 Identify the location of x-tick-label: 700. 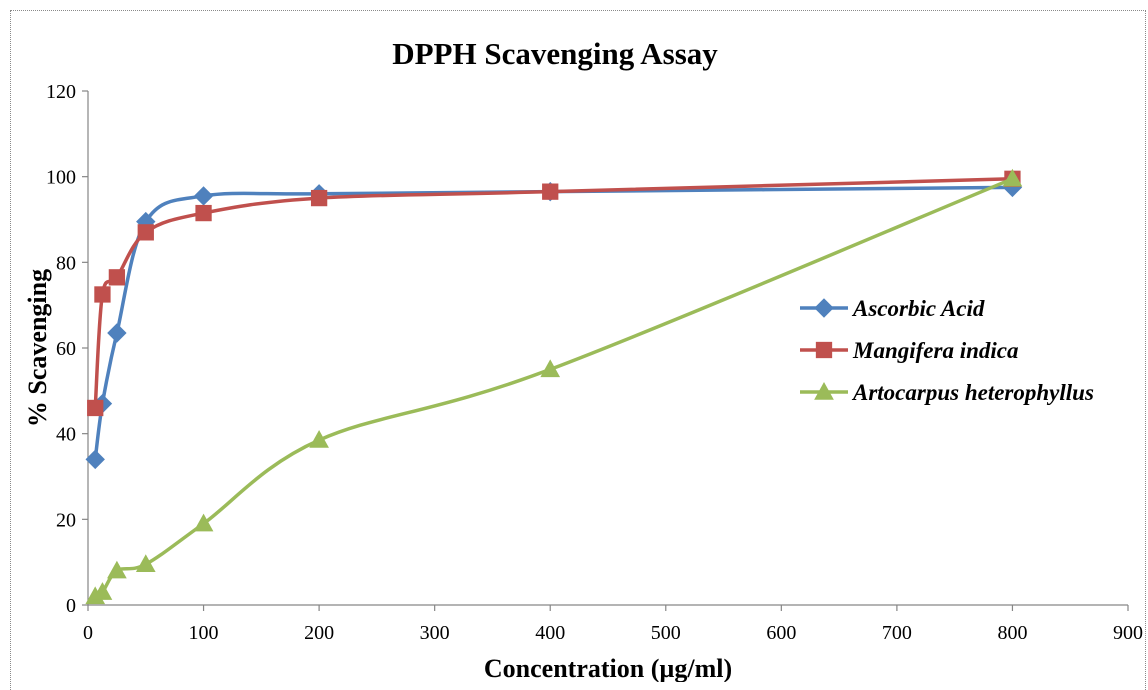
(897, 633).